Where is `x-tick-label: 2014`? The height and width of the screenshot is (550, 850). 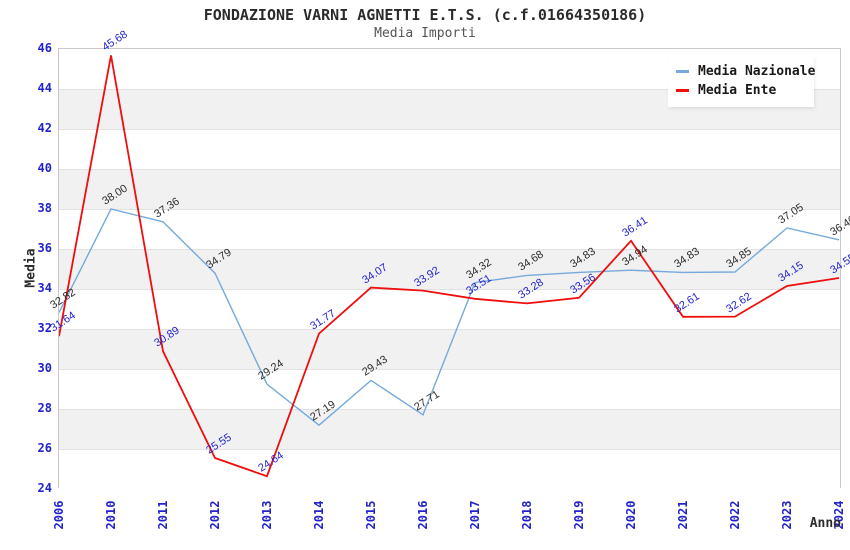
x-tick-label: 2014 is located at coordinates (319, 515).